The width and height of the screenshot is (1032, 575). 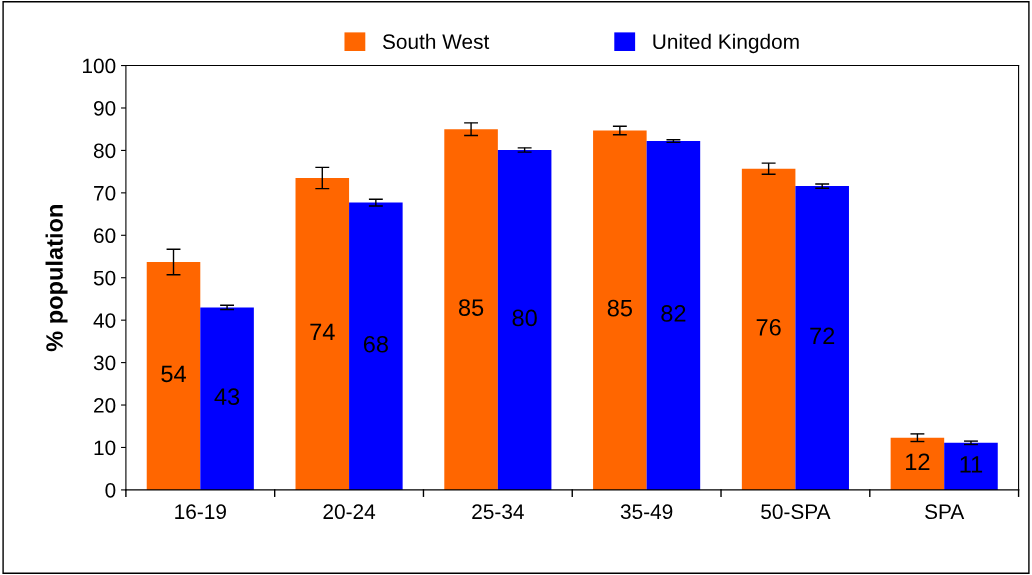 I want to click on legend-label: United Kingdom, so click(x=726, y=43).